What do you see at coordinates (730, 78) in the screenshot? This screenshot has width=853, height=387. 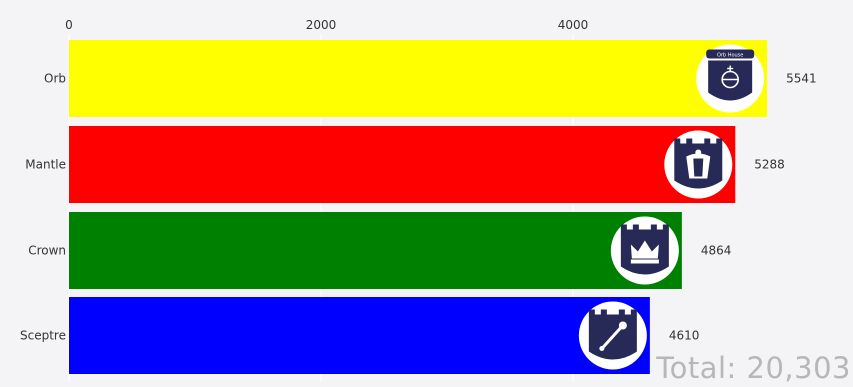 I see `orb-house-badge-icon: Orb House` at bounding box center [730, 78].